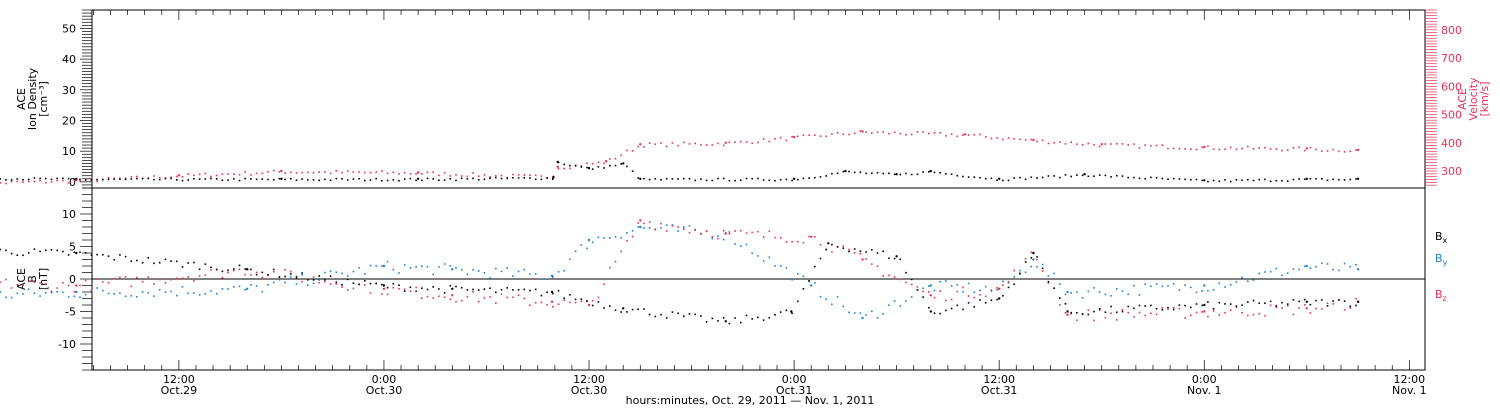 This screenshot has width=1500, height=410. What do you see at coordinates (21, 99) in the screenshot?
I see `top-left-axis-title-line: ACE` at bounding box center [21, 99].